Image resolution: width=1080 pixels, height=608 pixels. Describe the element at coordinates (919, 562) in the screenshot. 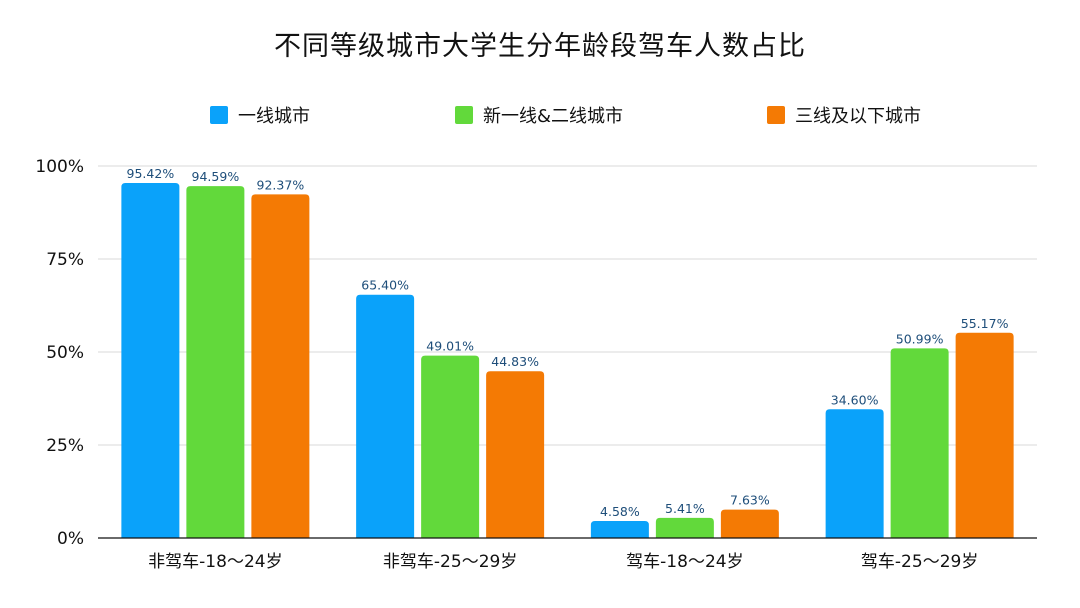

I see `x-tick-label: 驾车-25～29岁` at that location.